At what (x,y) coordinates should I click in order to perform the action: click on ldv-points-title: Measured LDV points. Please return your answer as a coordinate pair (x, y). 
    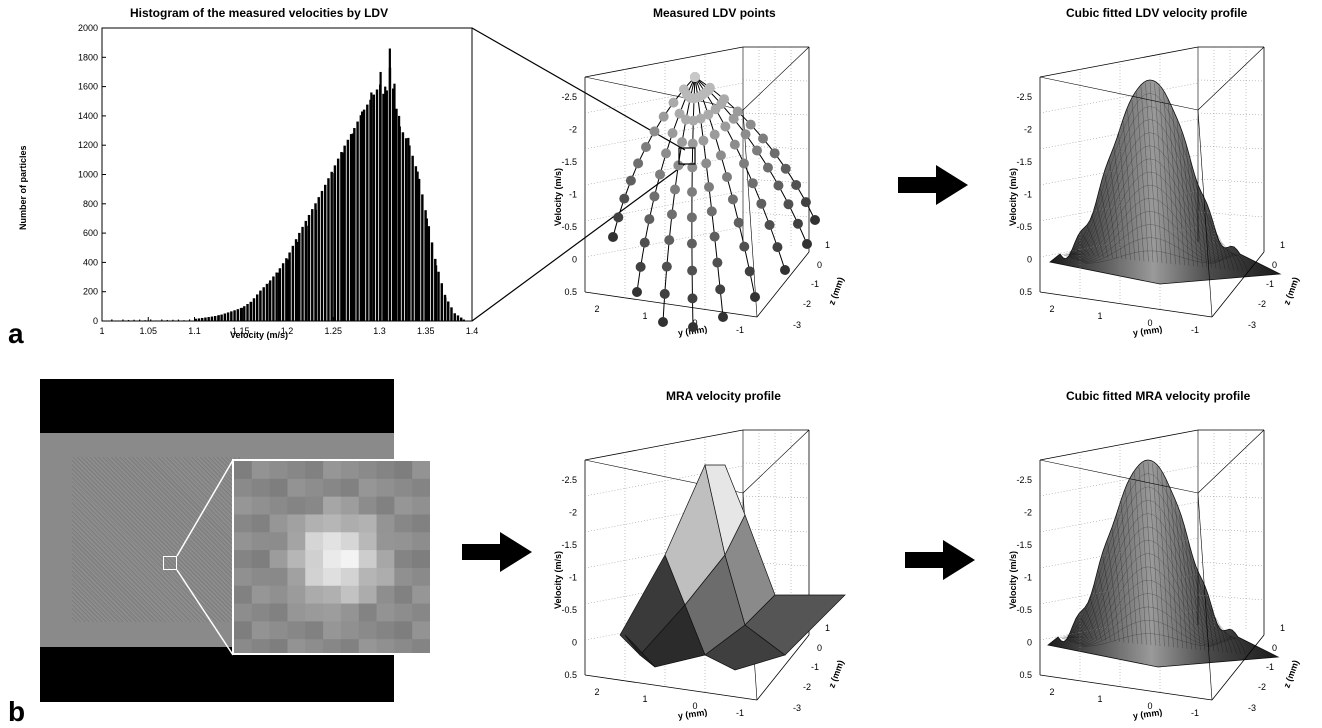
    Looking at the image, I should click on (714, 13).